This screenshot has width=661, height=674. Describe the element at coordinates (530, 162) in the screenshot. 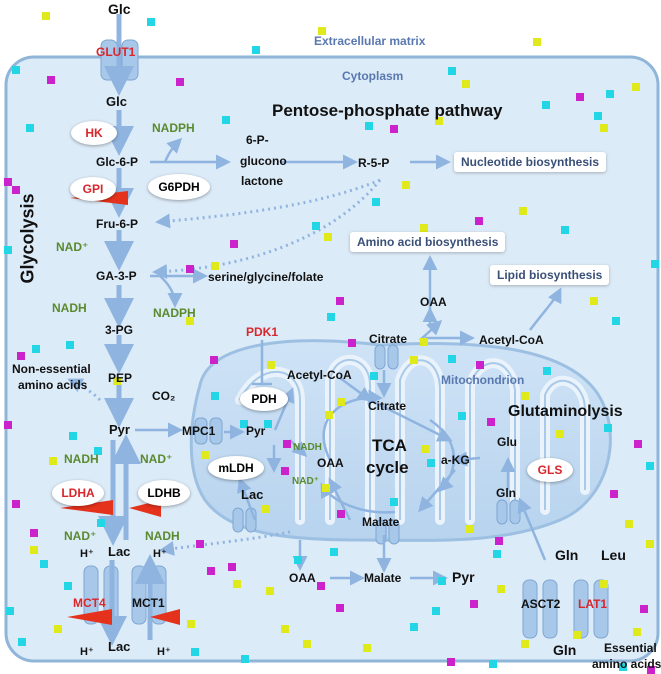

I see `output-nucleotide-biosynthesis: Nucleotide biosynthesis` at that location.